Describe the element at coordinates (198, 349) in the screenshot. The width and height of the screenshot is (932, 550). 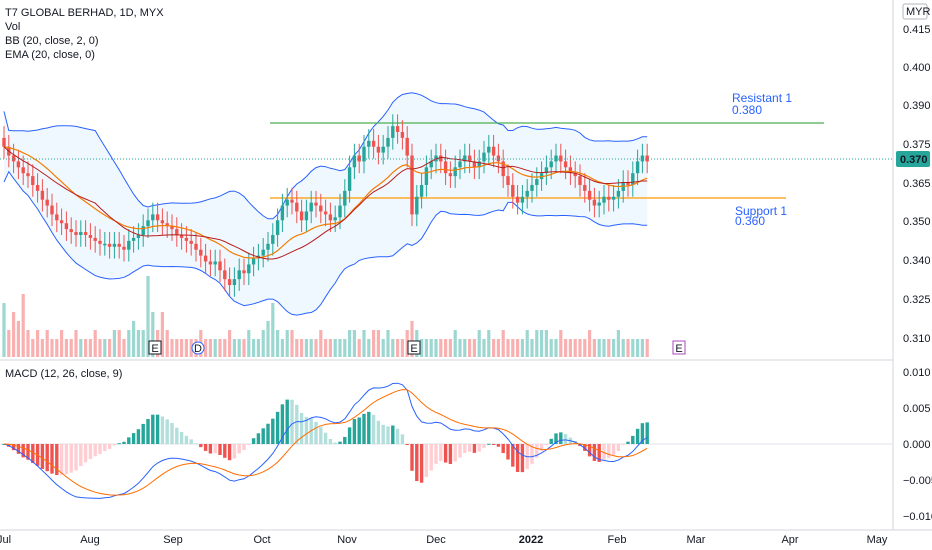
I see `event-label: D` at that location.